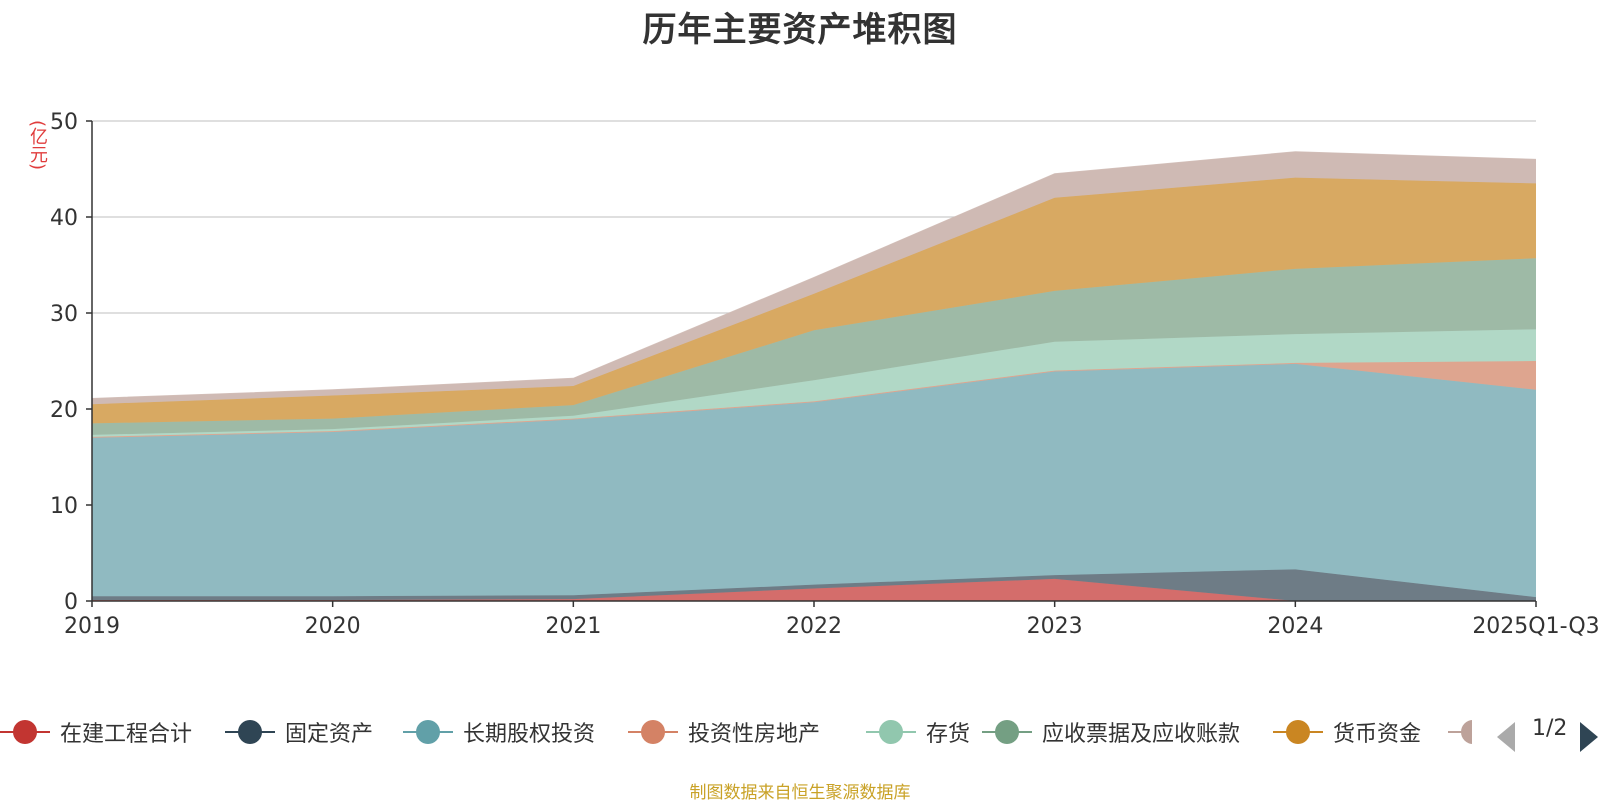 The height and width of the screenshot is (803, 1600). I want to click on x-tick-label: 2020, so click(333, 626).